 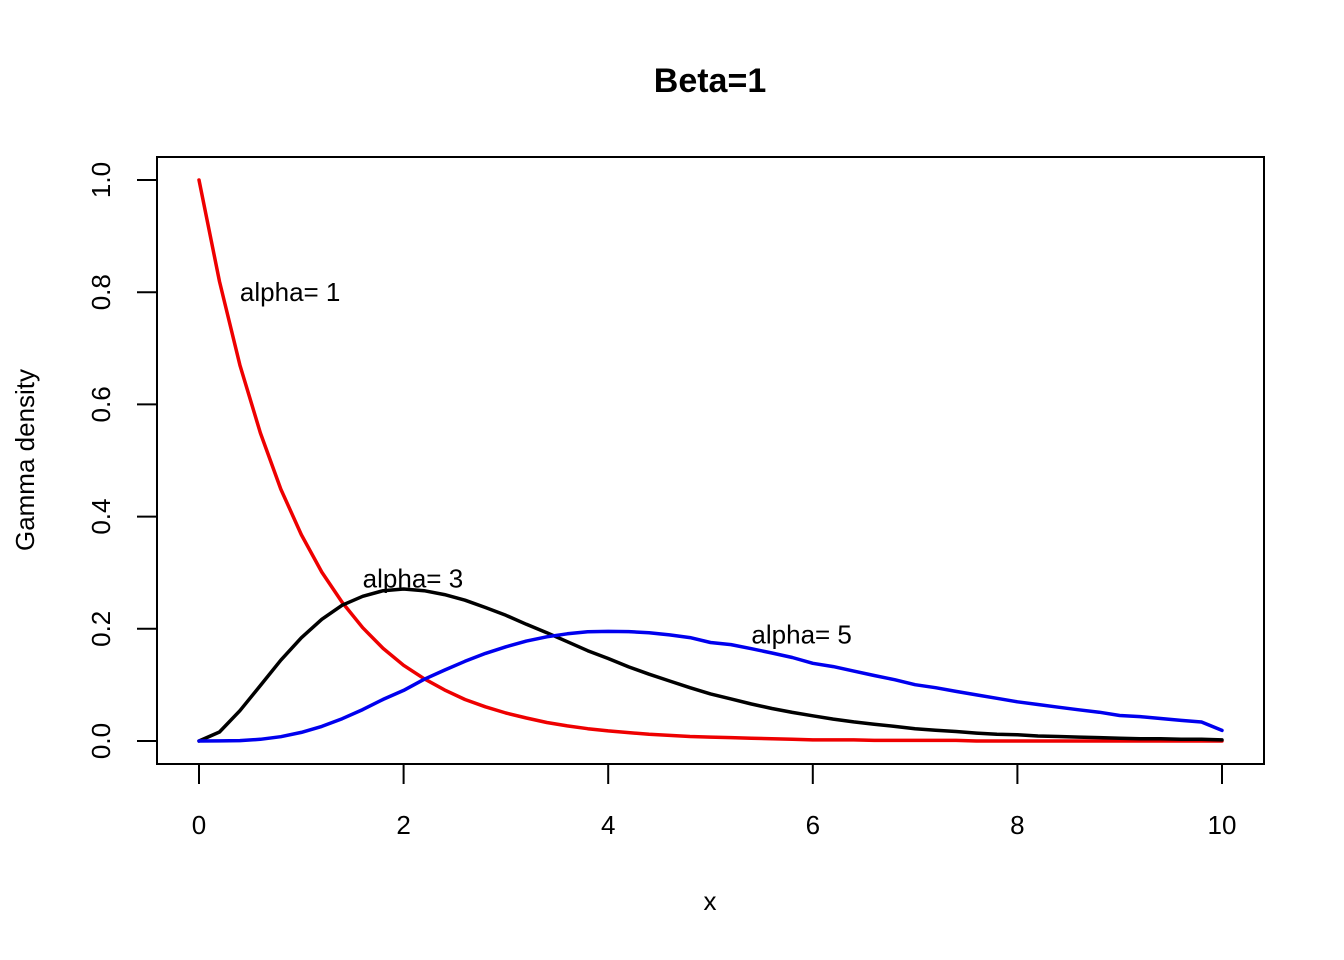 What do you see at coordinates (714, 801) in the screenshot?
I see `x-axis: 0 2 4 6 8 10` at bounding box center [714, 801].